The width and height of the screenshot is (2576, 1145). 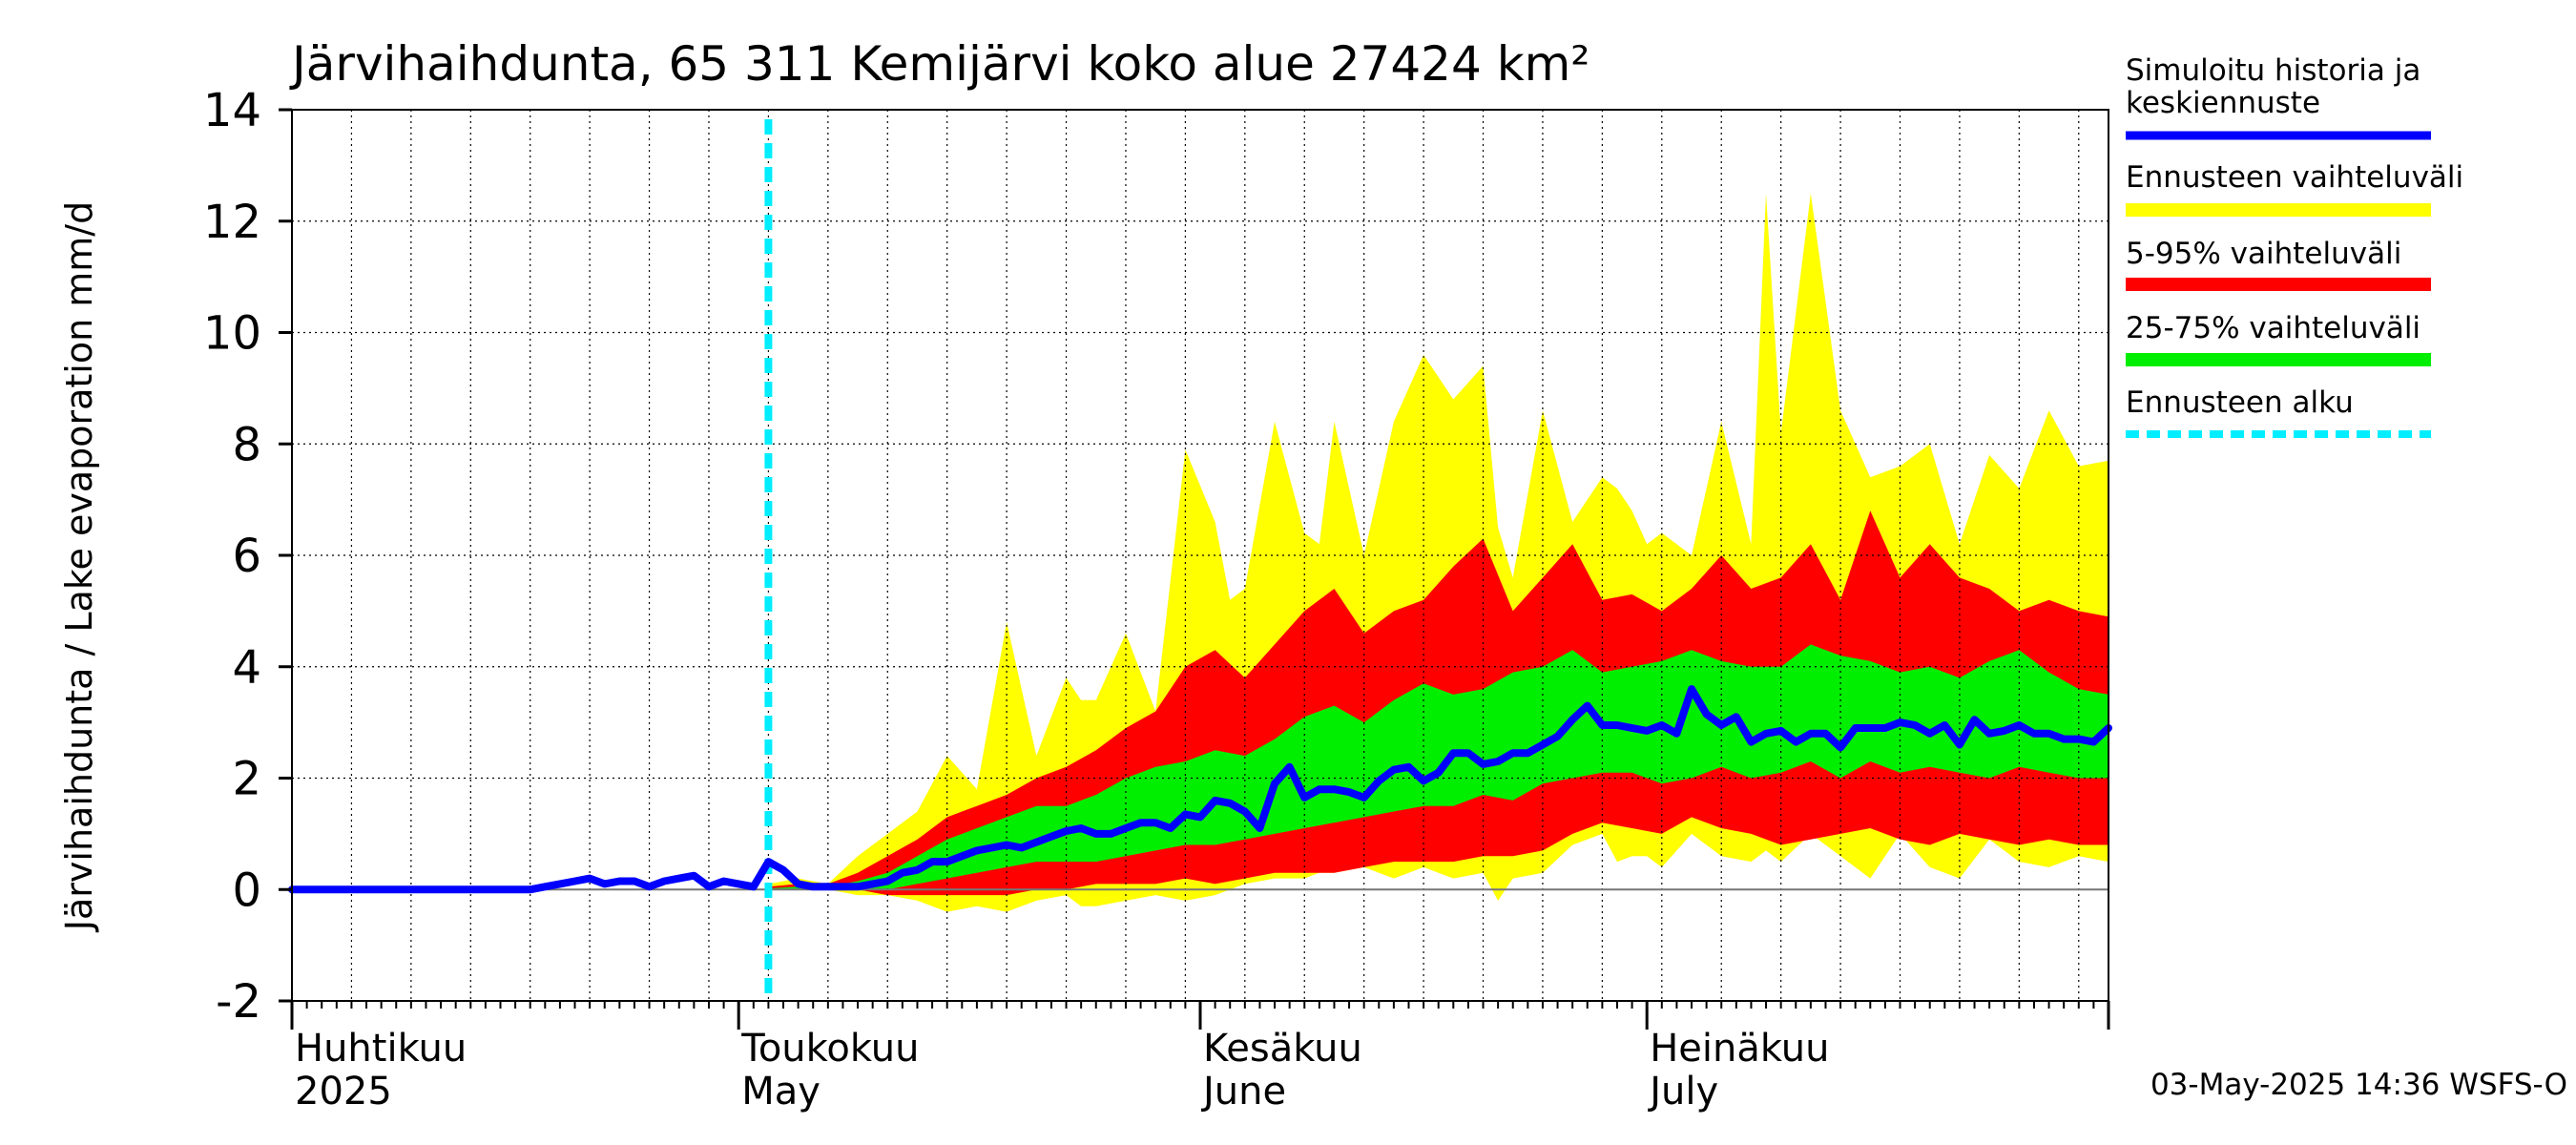 I want to click on y-tick-label: 14, so click(x=232, y=110).